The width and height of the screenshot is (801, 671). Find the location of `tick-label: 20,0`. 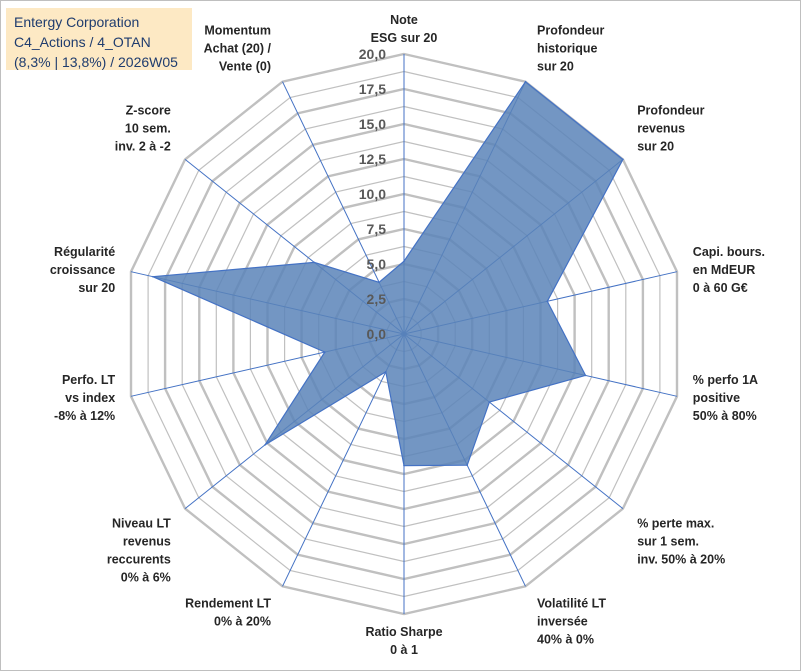

tick-label: 20,0 is located at coordinates (372, 54).